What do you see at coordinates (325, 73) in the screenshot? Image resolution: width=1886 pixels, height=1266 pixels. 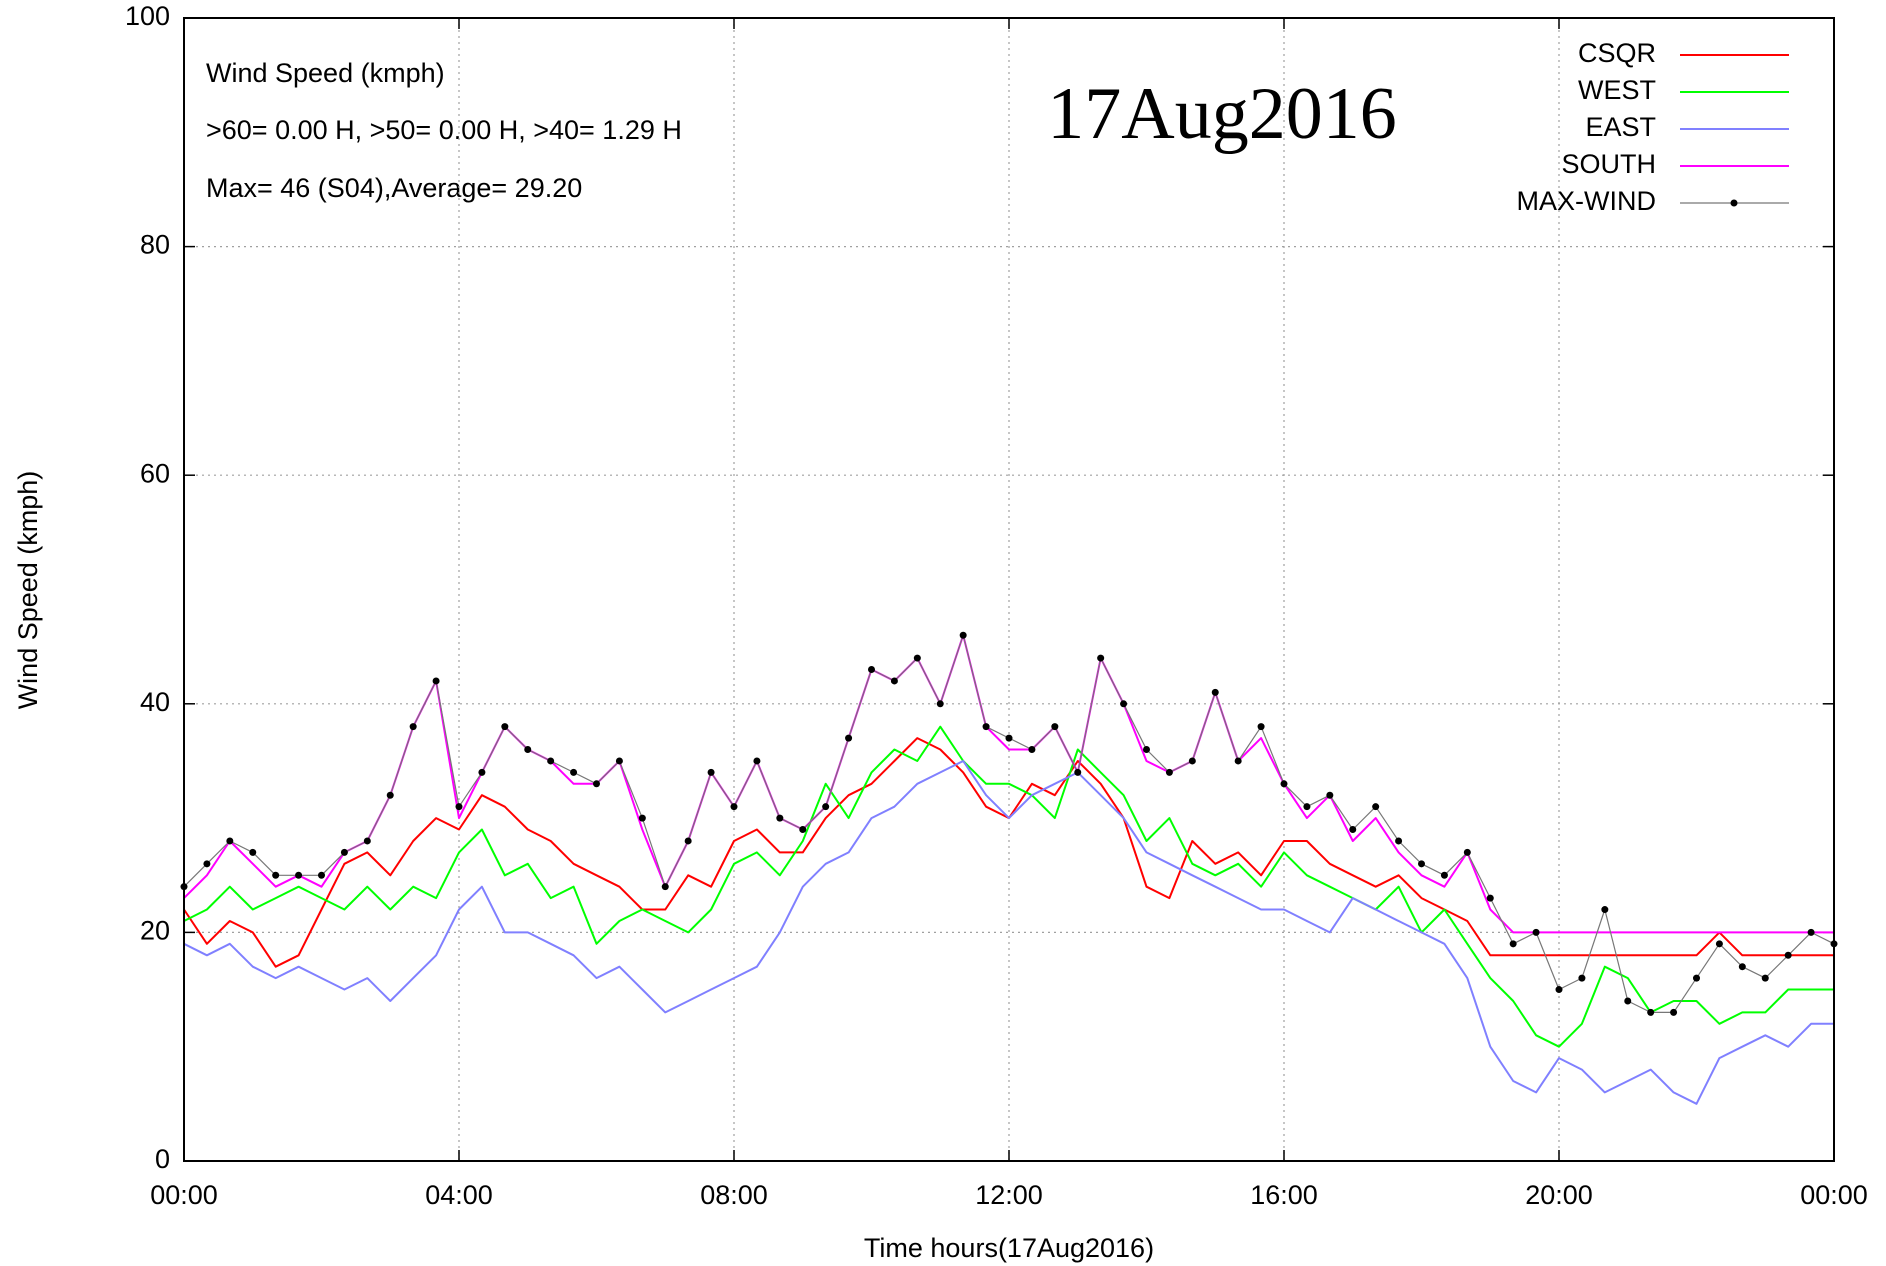 I see `annotation: Wind Speed (kmph)` at bounding box center [325, 73].